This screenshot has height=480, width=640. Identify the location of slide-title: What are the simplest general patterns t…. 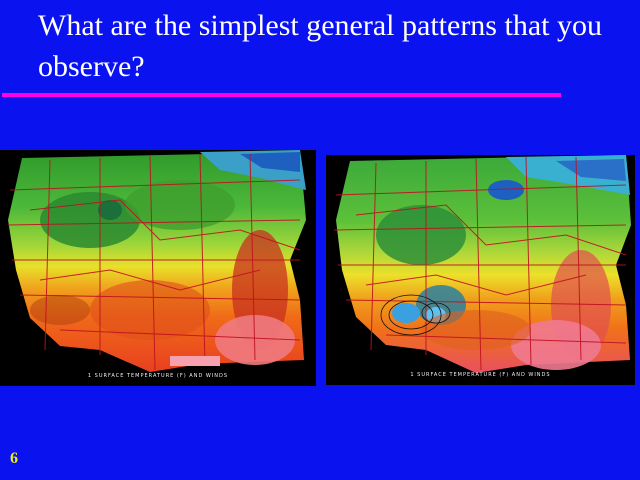
(320, 46).